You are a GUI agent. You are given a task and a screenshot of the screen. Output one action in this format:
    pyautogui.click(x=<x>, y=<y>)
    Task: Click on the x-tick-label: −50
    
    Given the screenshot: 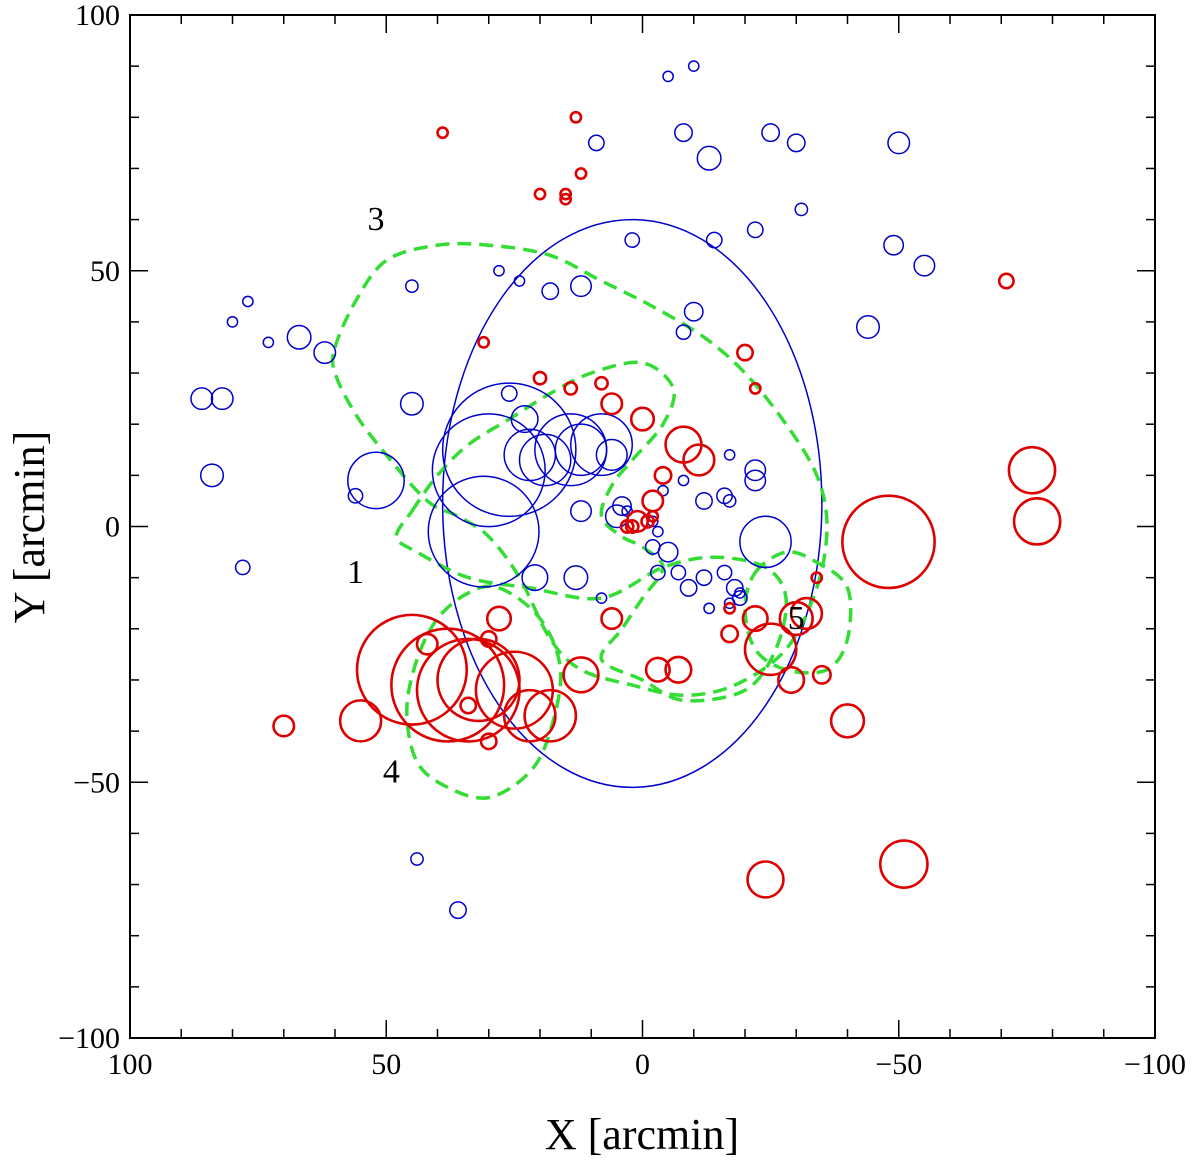 What is the action you would take?
    pyautogui.click(x=898, y=1064)
    